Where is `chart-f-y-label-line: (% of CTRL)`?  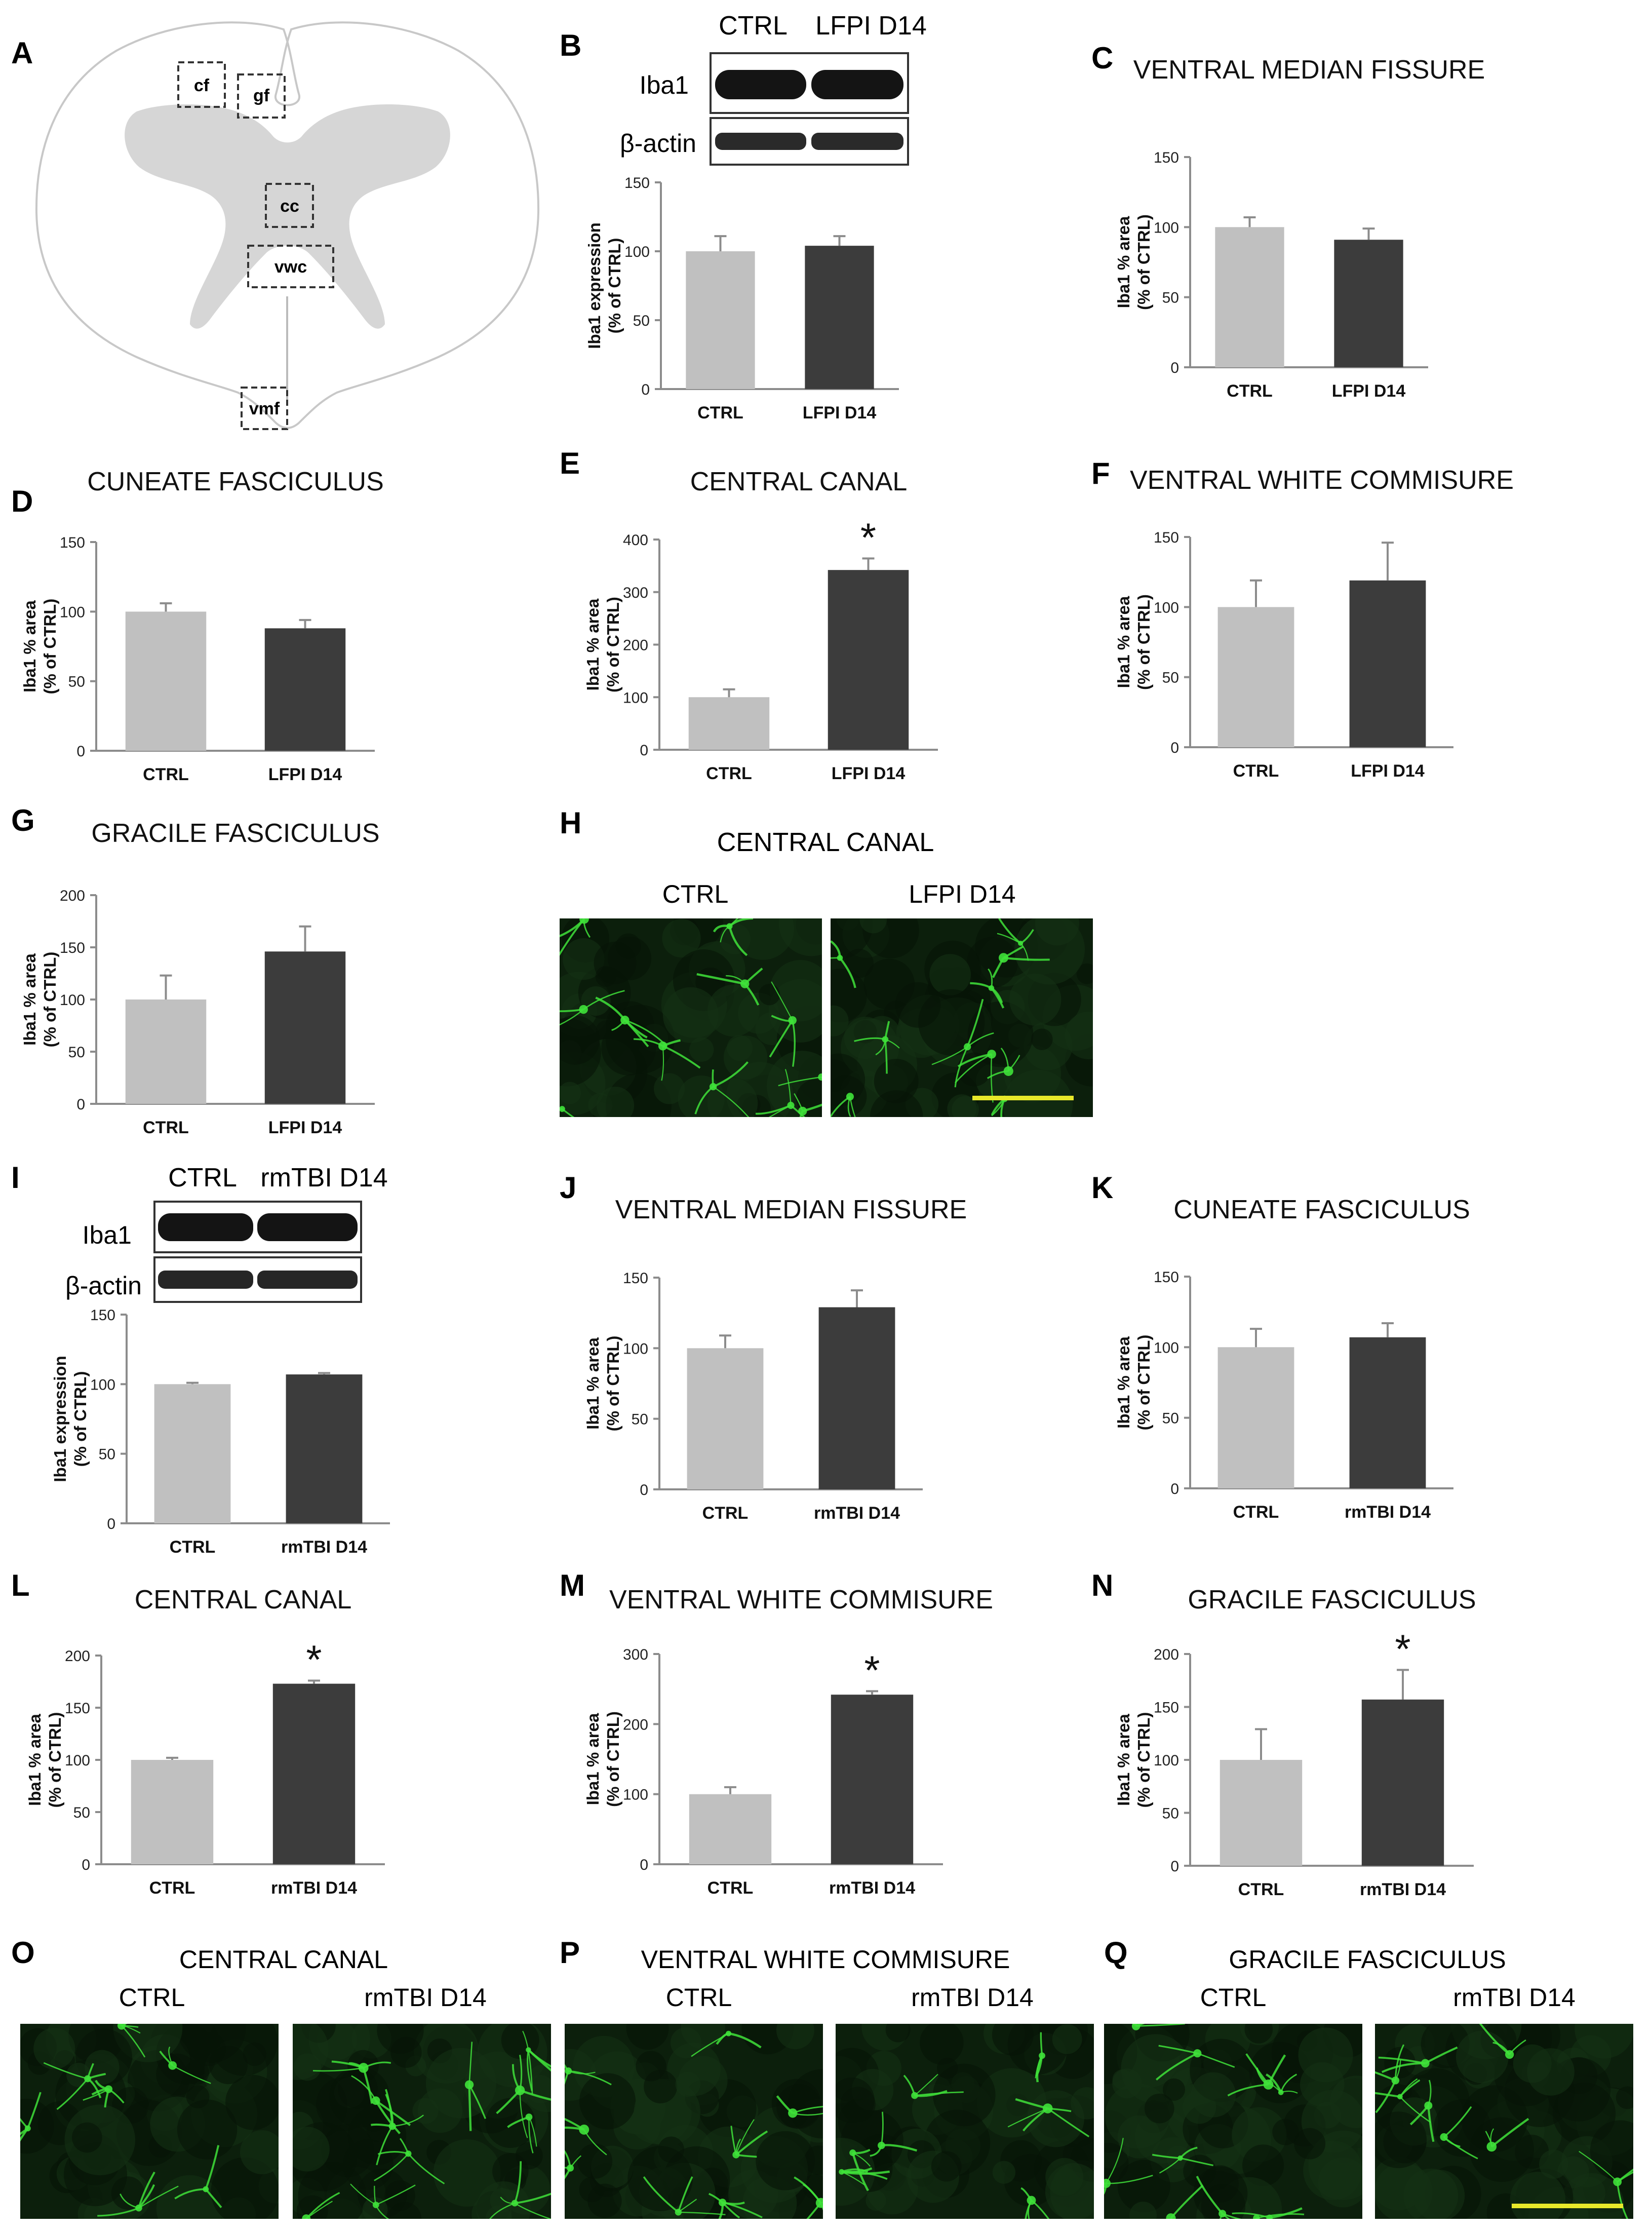 chart-f-y-label-line: (% of CTRL) is located at coordinates (1143, 642).